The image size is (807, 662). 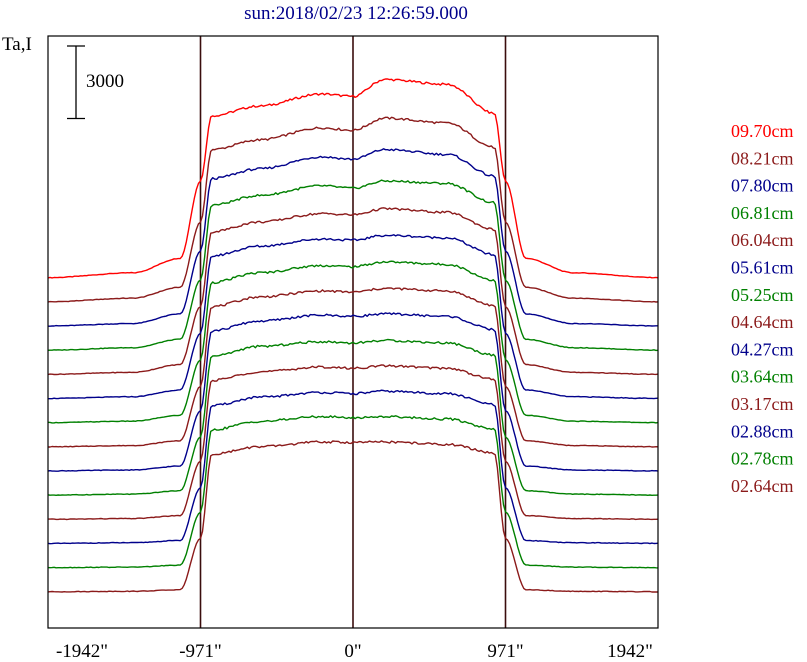 I want to click on legend-entry: 05.25cm, so click(x=762, y=295).